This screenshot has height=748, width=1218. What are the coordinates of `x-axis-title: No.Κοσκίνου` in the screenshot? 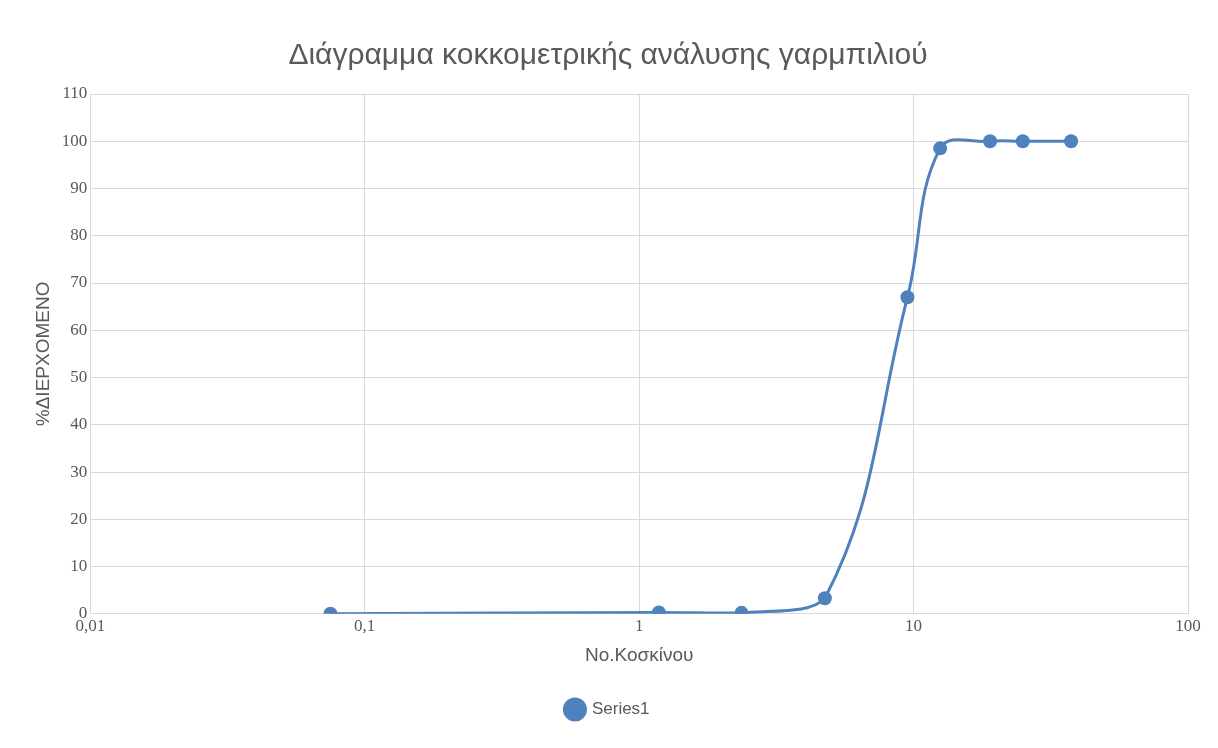 It's located at (639, 654).